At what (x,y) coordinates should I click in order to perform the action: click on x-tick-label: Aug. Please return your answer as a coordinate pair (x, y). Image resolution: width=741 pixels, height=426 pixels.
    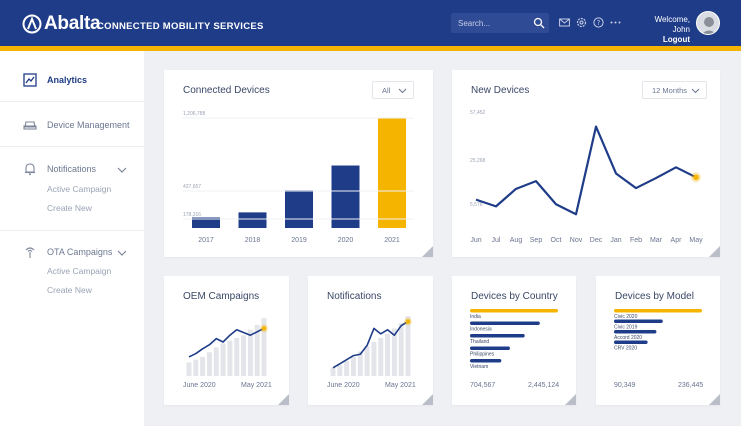
    Looking at the image, I should click on (516, 240).